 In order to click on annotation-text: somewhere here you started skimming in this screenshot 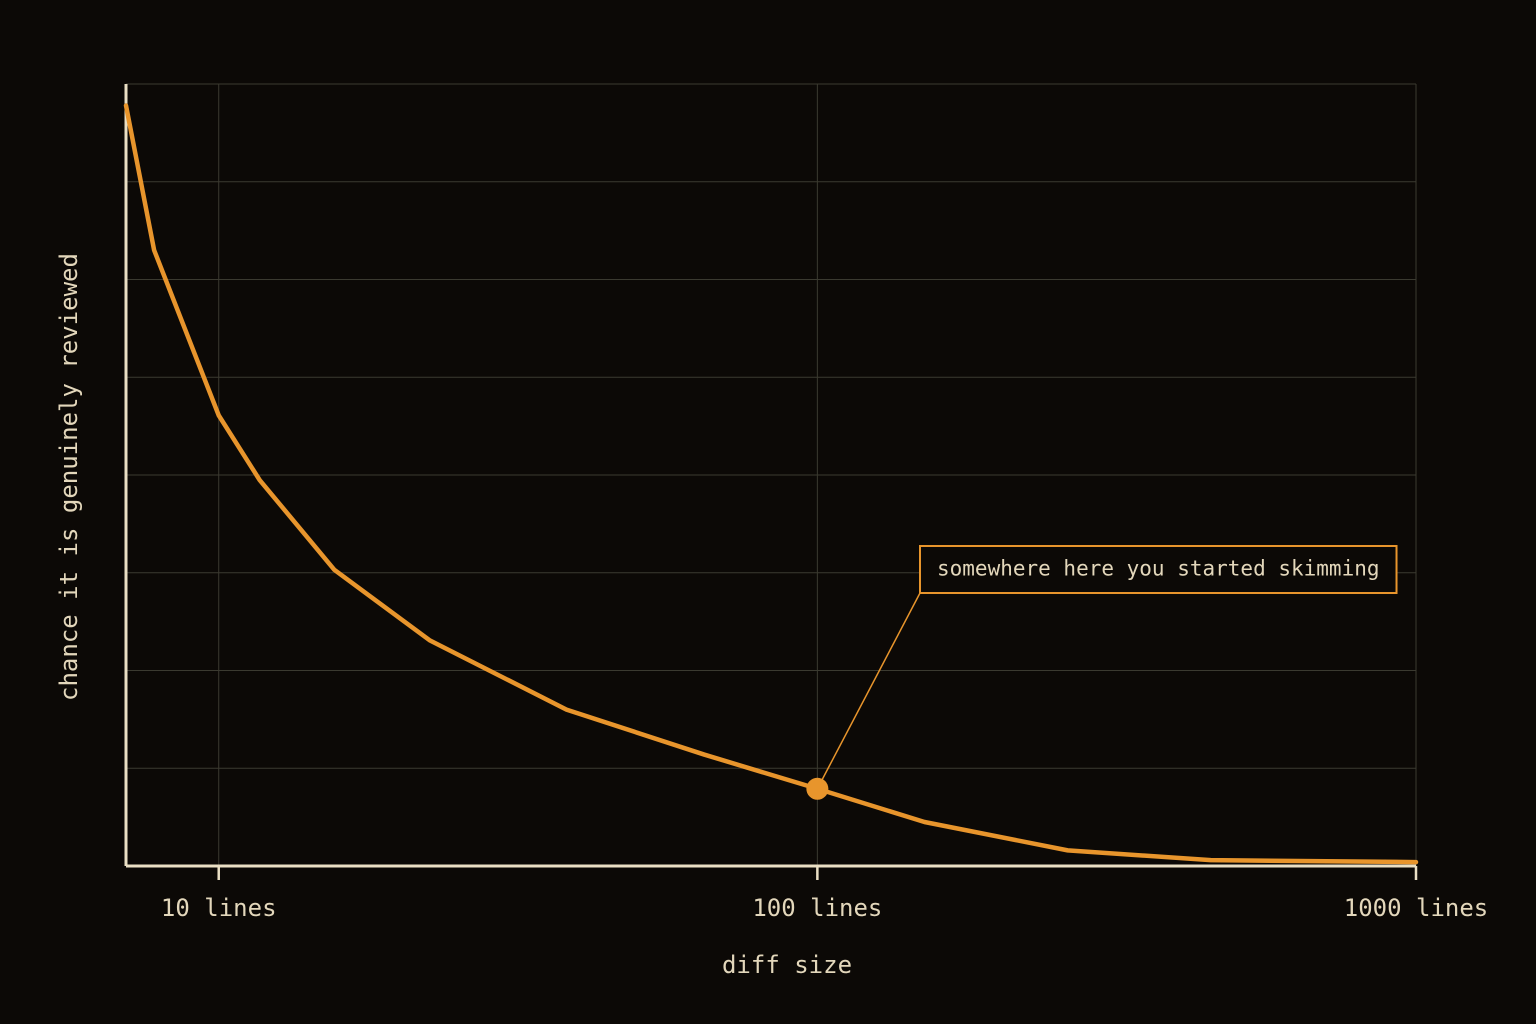, I will do `click(1158, 569)`.